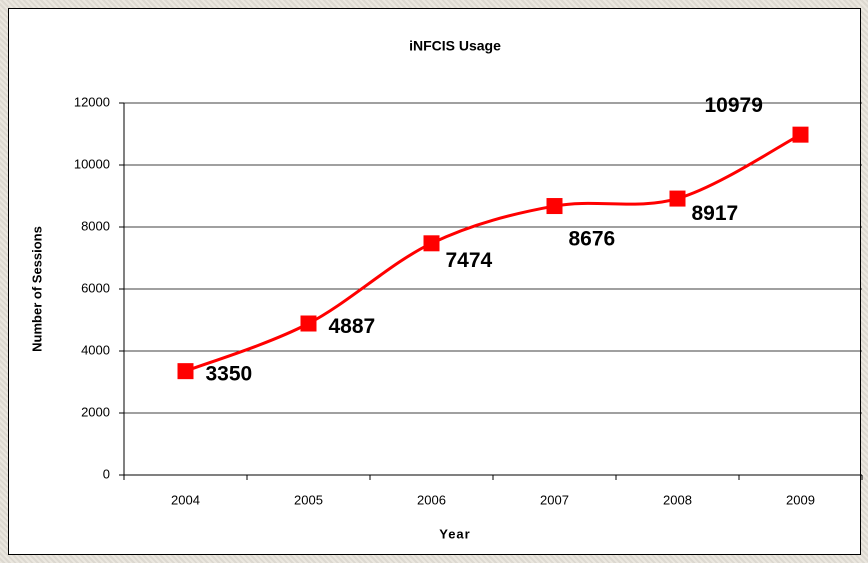  Describe the element at coordinates (92, 101) in the screenshot. I see `y-tick-label: 12000` at that location.